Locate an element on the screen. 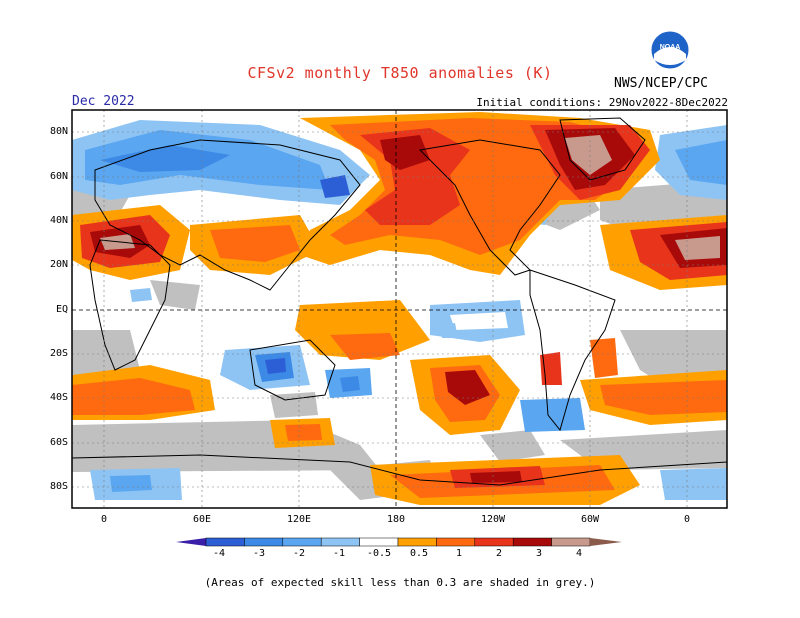 Image resolution: width=800 pixels, height=618 pixels. lat-label: 60N is located at coordinates (58, 176).